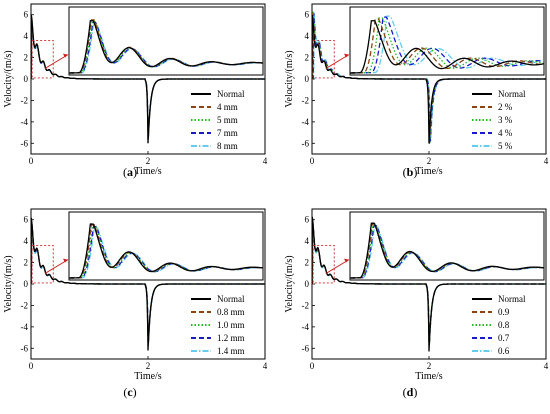 This screenshot has width=550, height=414. What do you see at coordinates (227, 146) in the screenshot?
I see `legend-label: 8 mm` at bounding box center [227, 146].